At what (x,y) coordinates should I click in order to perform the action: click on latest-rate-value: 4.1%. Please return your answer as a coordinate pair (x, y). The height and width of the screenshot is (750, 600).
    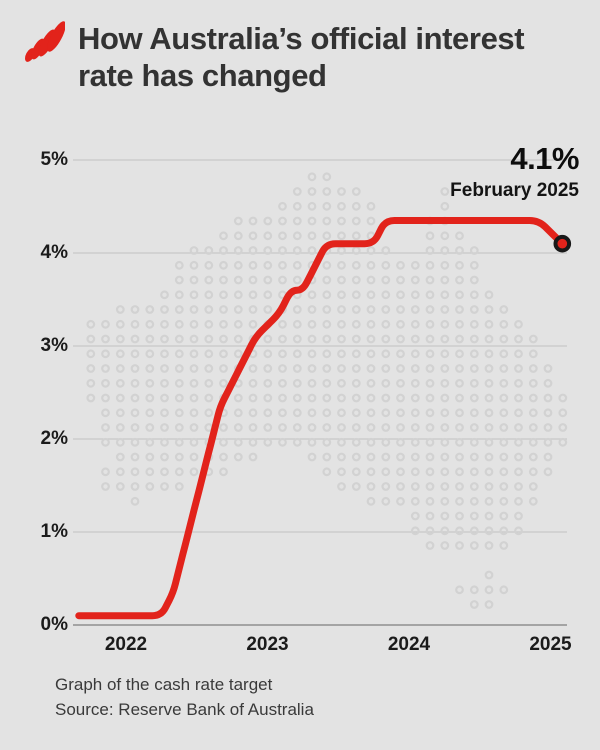
    Looking at the image, I should click on (544, 158).